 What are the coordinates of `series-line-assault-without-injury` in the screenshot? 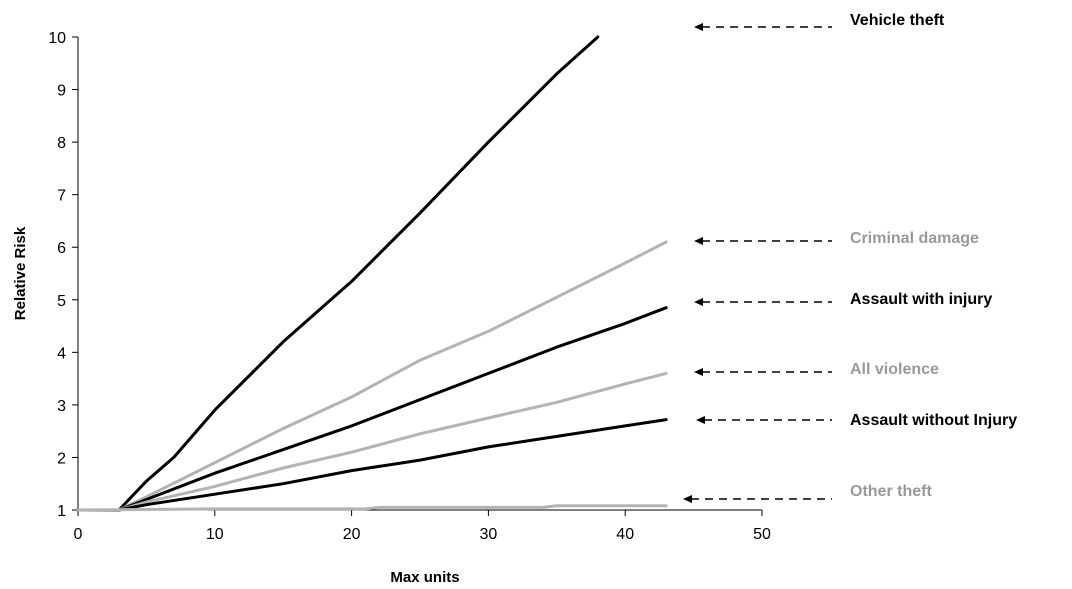 It's located at (372, 465).